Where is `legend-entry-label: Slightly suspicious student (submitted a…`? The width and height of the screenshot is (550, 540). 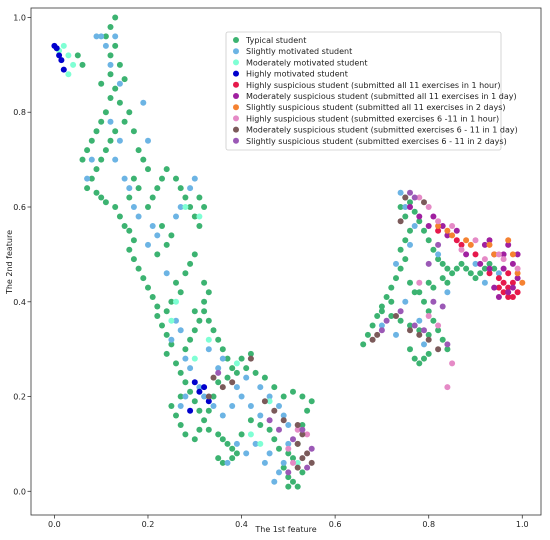 legend-entry-label: Slightly suspicious student (submitted a… is located at coordinates (376, 107).